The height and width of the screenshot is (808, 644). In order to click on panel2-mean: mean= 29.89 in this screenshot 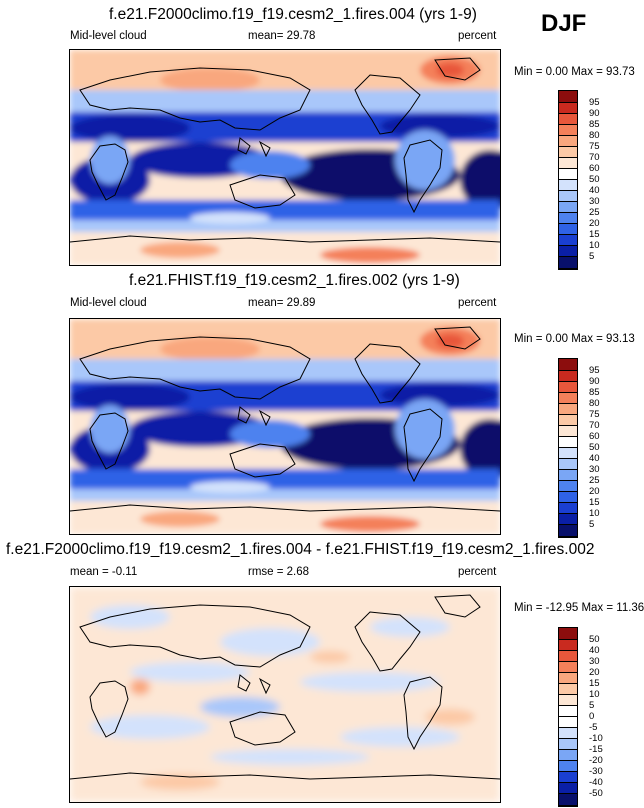, I will do `click(282, 303)`.